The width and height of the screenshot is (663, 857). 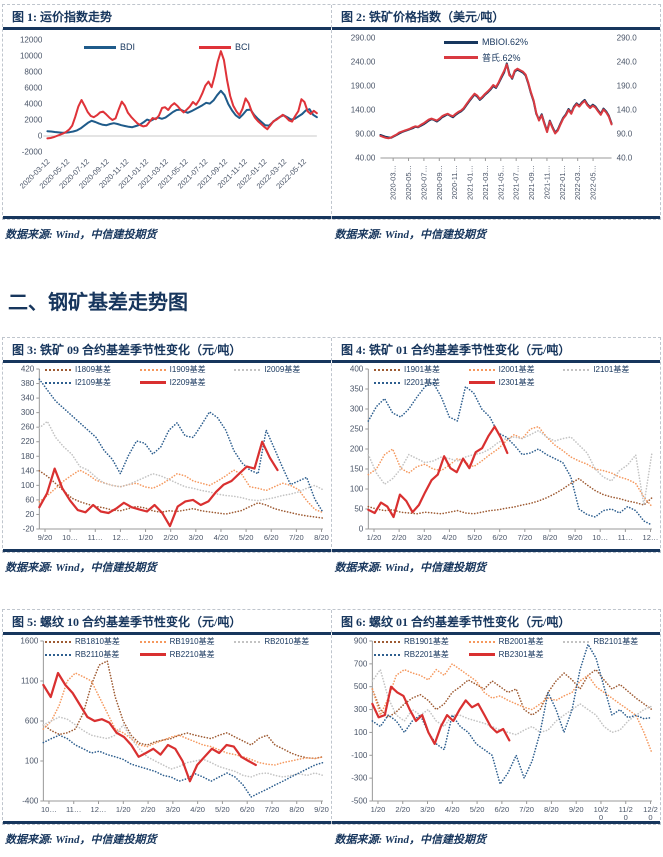 I want to click on svg-text:10/20: 10/2 0, so click(x=601, y=813).